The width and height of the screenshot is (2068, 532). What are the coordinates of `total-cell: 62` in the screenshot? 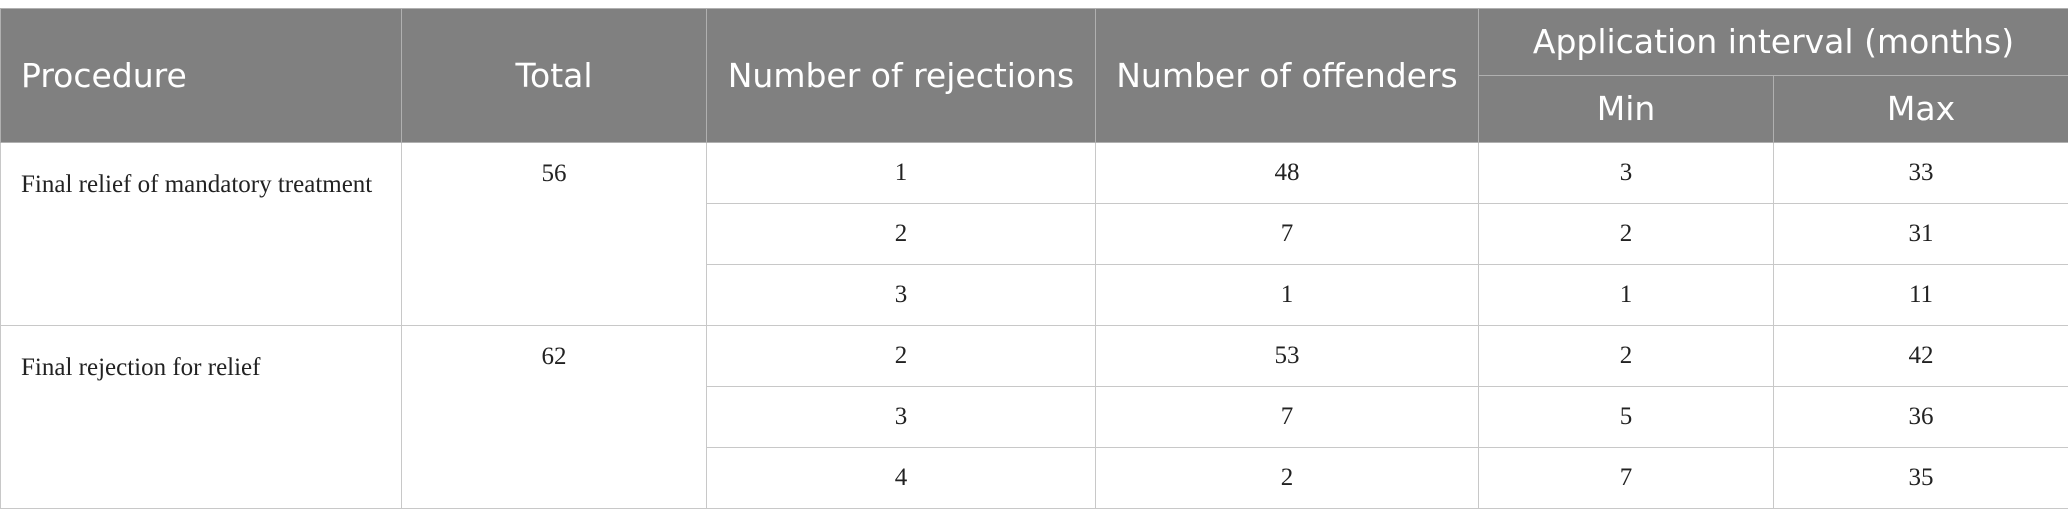 It's located at (554, 417).